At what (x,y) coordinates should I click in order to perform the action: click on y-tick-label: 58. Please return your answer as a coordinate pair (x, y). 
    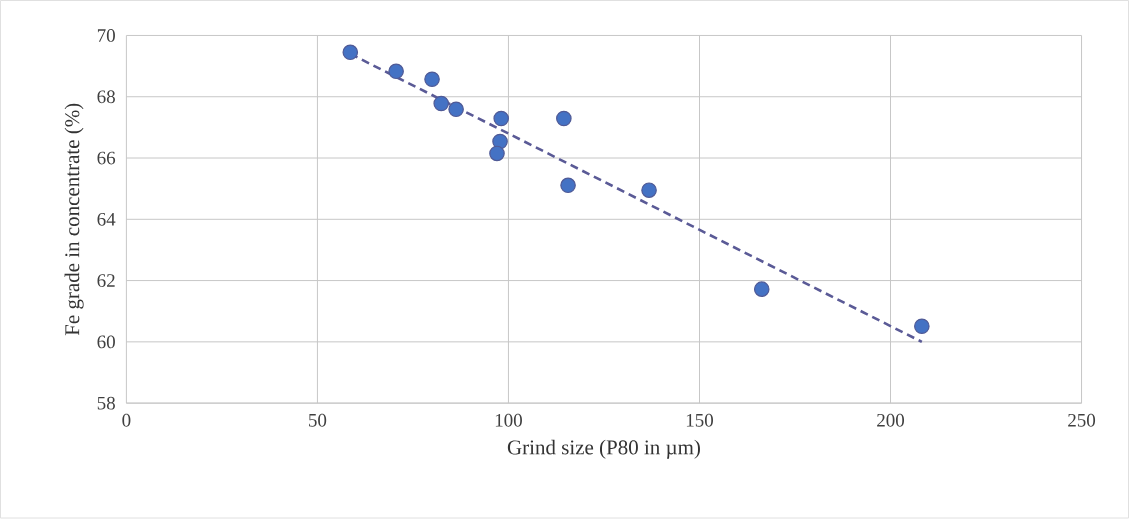
    Looking at the image, I should click on (106, 403).